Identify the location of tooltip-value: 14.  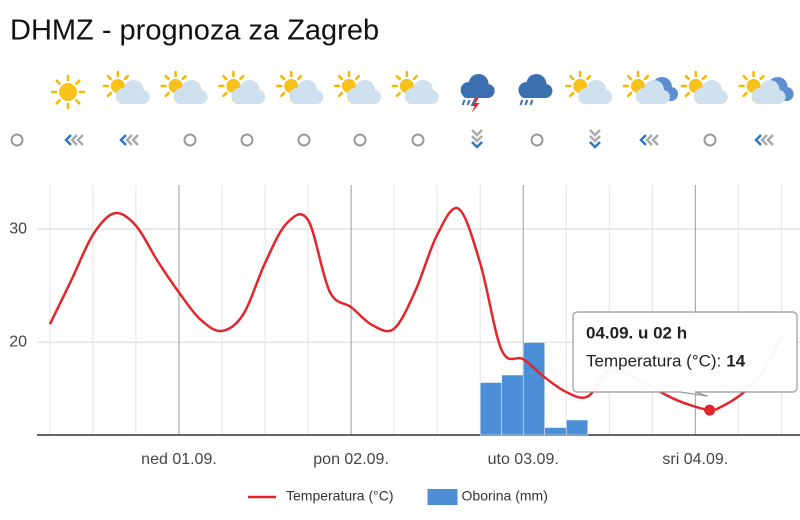
(735, 360).